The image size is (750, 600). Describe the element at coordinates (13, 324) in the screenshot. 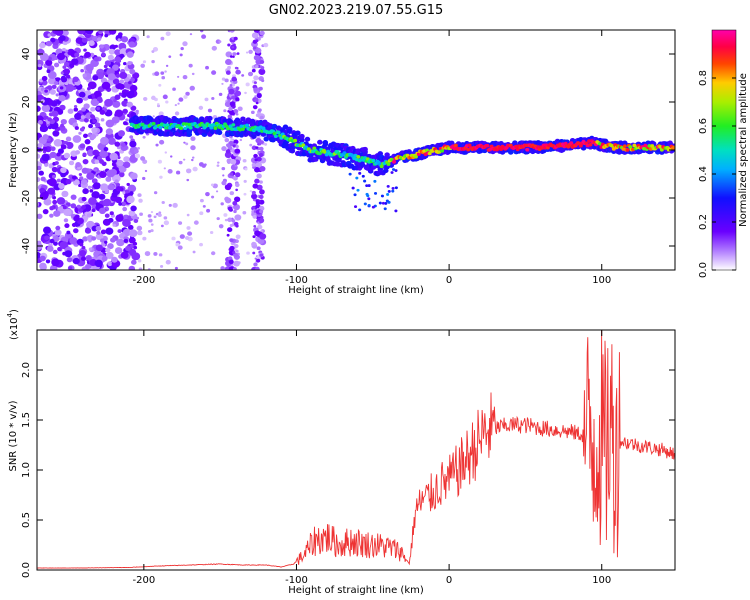

I see `snr-scale-label: (x104)` at that location.